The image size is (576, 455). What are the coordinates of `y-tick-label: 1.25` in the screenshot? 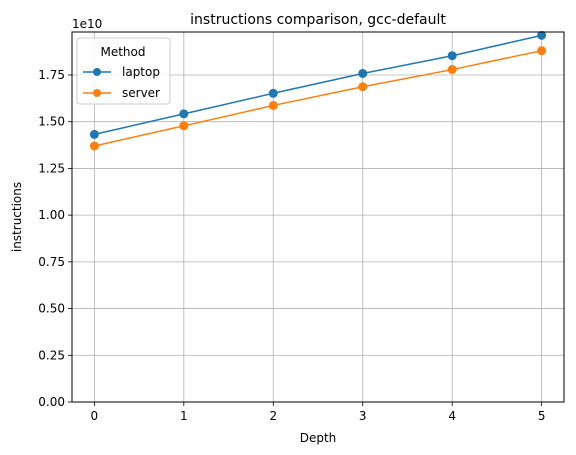 It's located at (51, 168).